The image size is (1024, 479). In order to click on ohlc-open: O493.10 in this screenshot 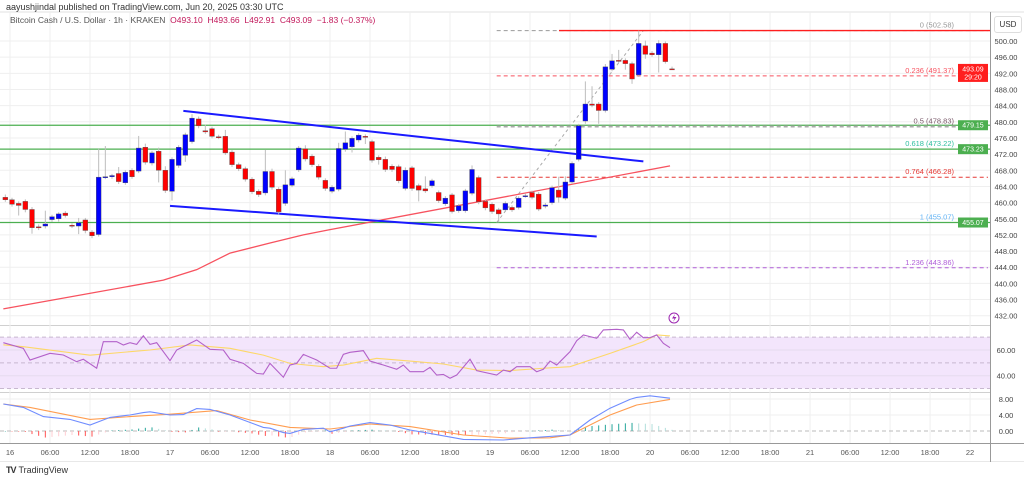, I will do `click(186, 20)`.